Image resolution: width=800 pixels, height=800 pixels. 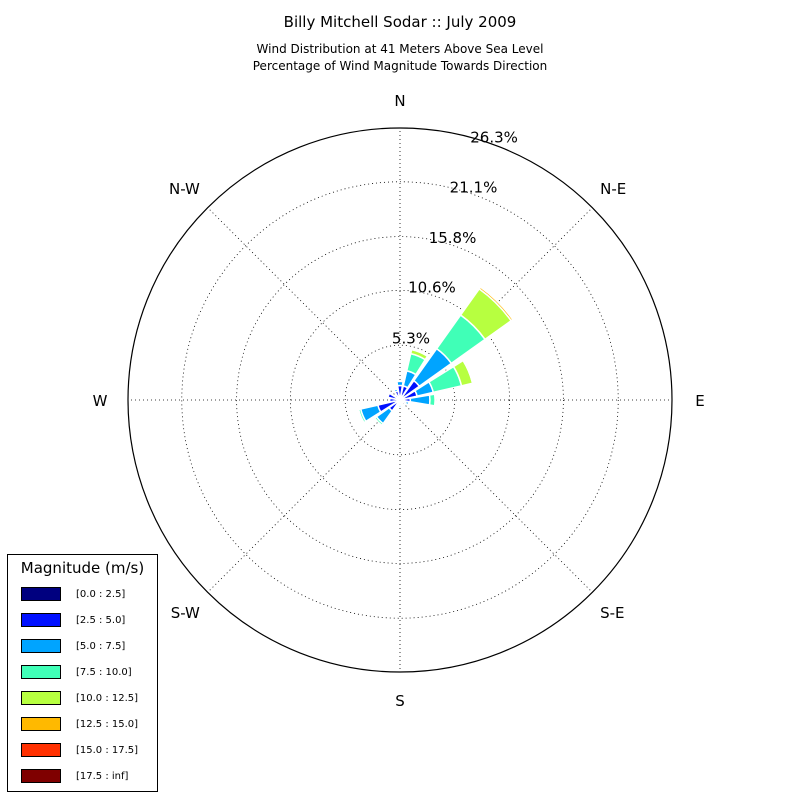 I want to click on radial-tick-label: 21.1%, so click(x=474, y=187).